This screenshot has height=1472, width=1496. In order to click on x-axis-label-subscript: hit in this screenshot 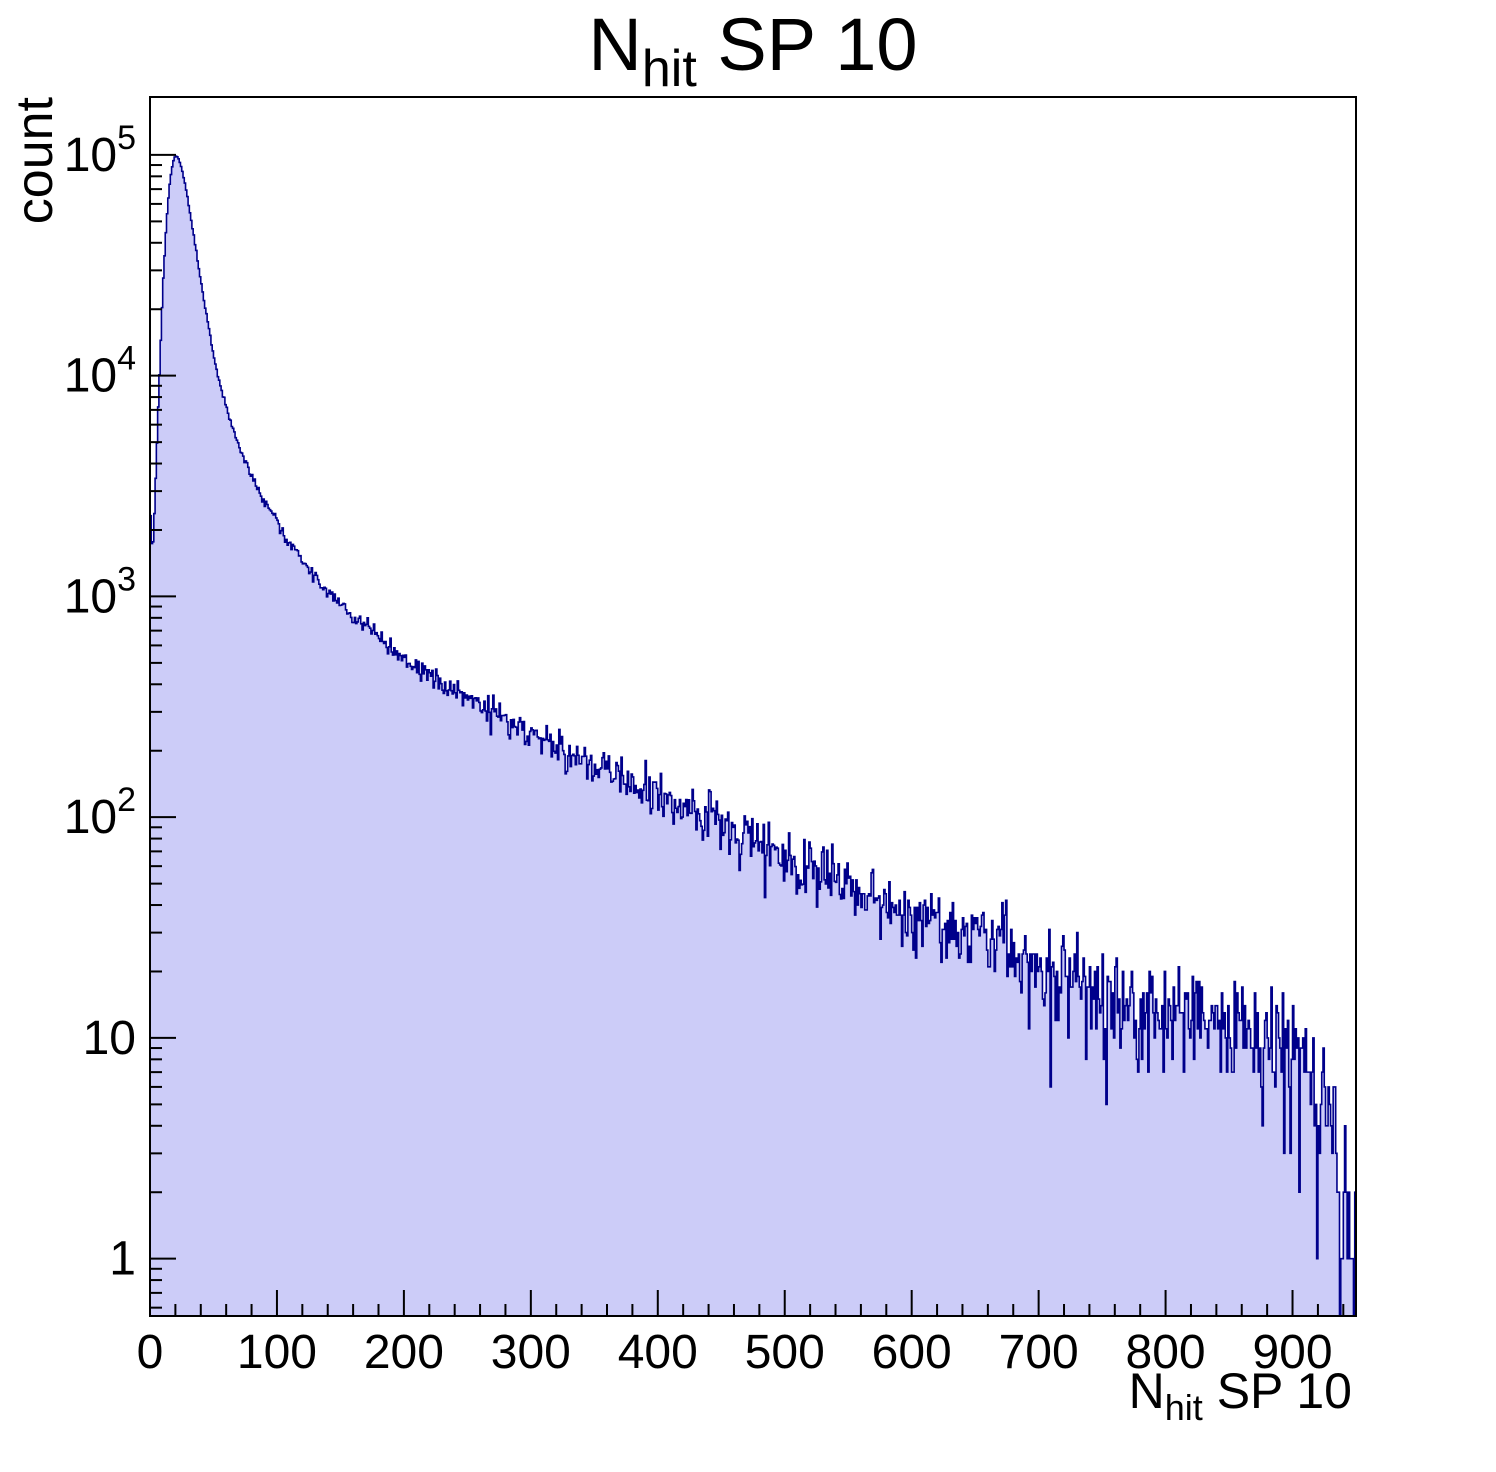, I will do `click(1184, 1407)`.